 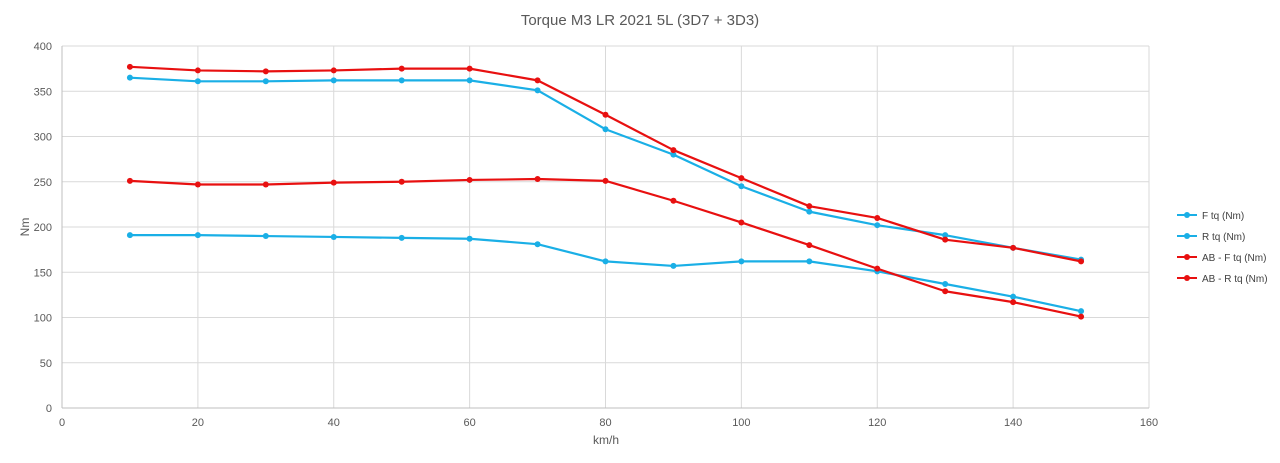 I want to click on y-tick-label: 250, so click(x=43, y=183).